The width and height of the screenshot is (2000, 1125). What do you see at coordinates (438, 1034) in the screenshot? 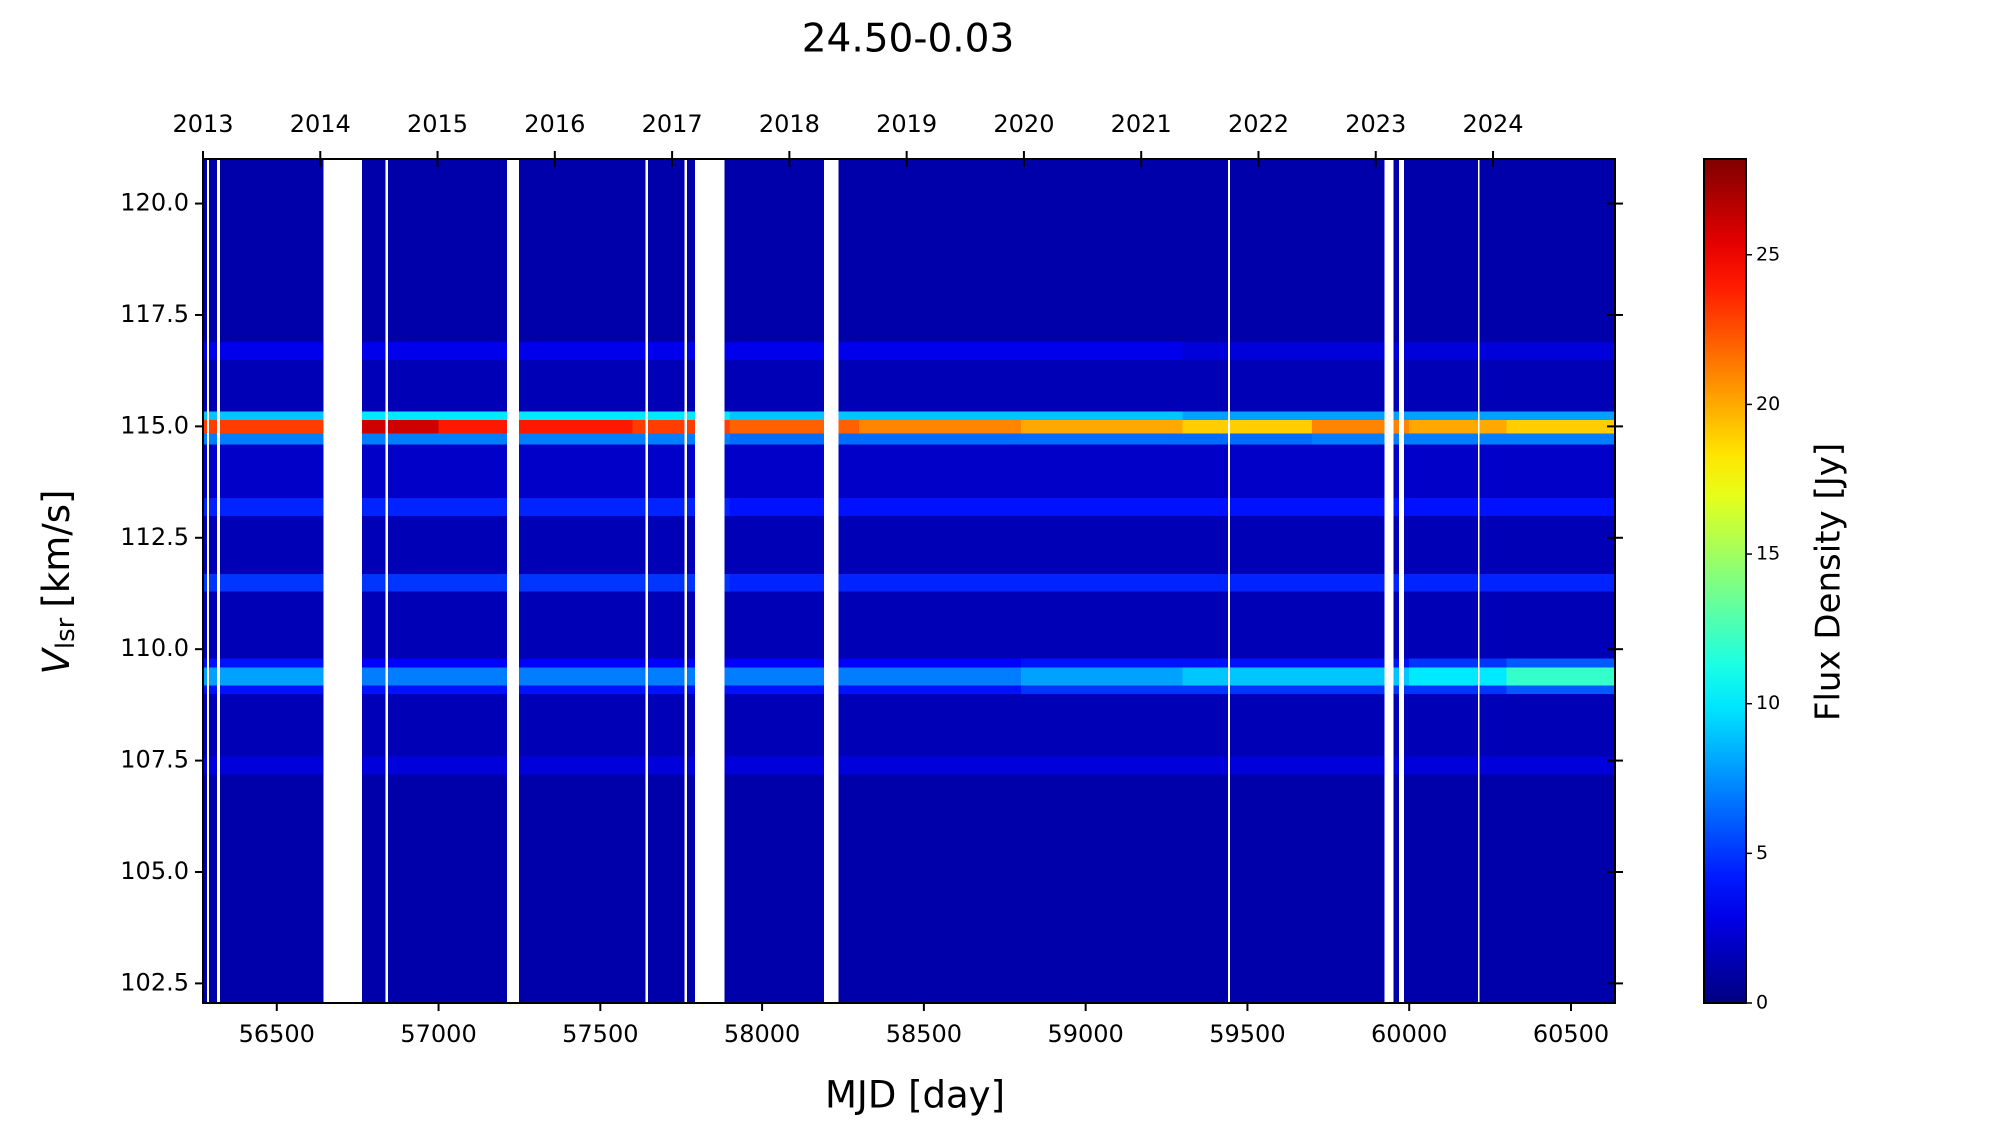
I see `x-tick-label: 57000` at bounding box center [438, 1034].